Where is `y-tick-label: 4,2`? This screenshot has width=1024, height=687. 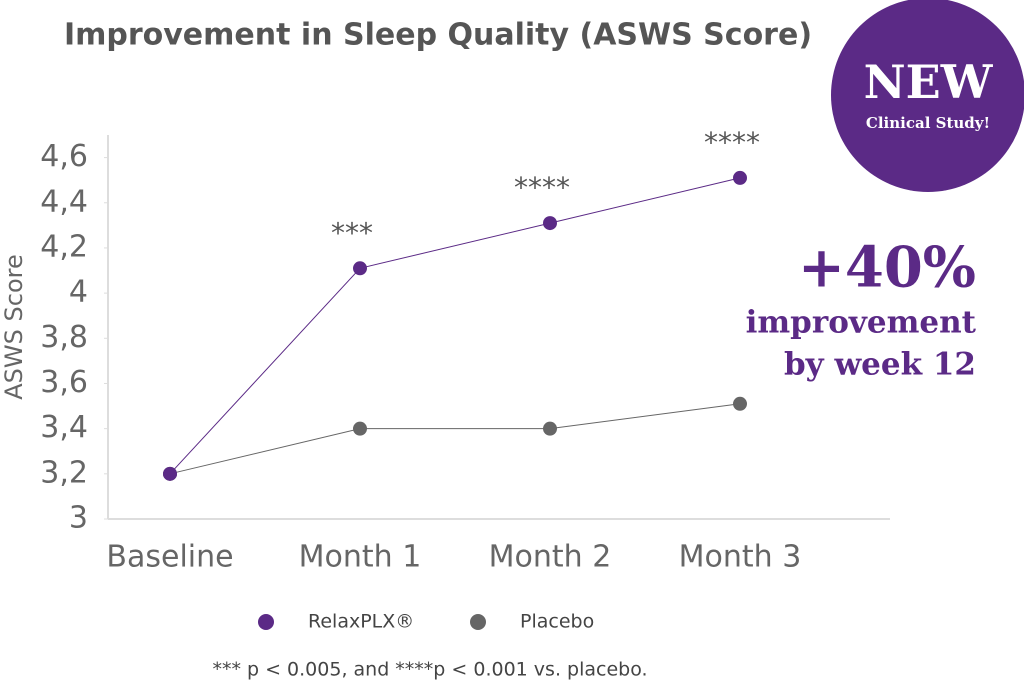 y-tick-label: 4,2 is located at coordinates (64, 246).